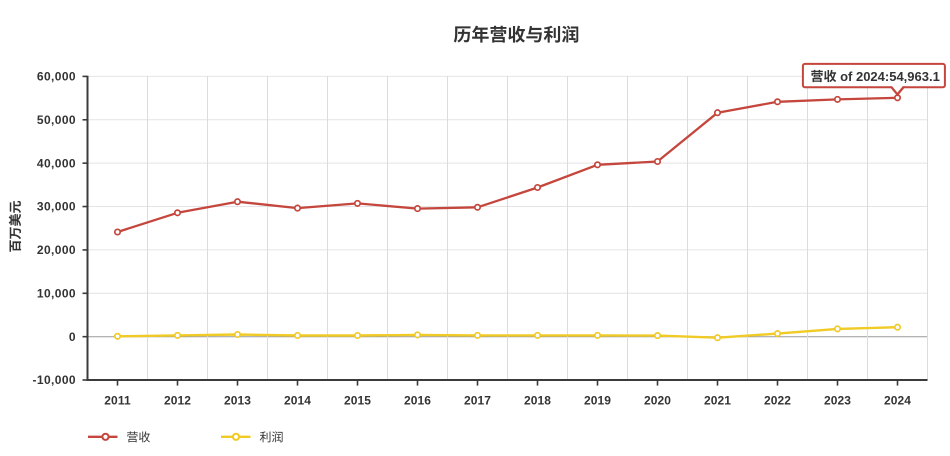 The height and width of the screenshot is (456, 950). I want to click on svg-text: 2018, so click(537, 401).